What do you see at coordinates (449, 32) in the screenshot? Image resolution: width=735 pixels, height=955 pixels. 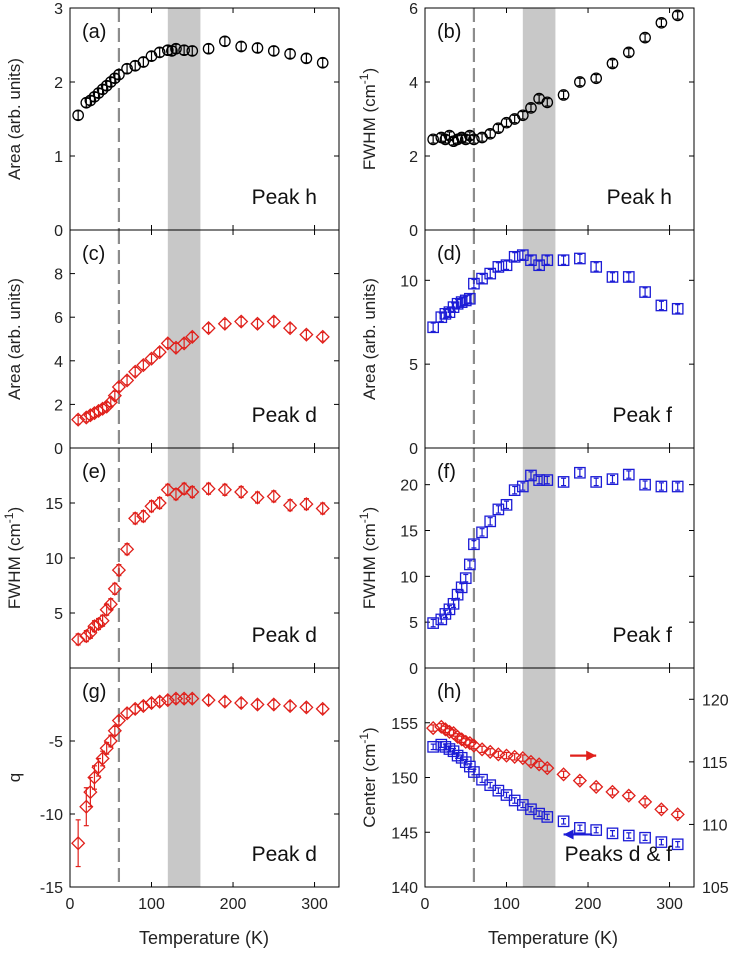 I see `panel-label: (b)` at bounding box center [449, 32].